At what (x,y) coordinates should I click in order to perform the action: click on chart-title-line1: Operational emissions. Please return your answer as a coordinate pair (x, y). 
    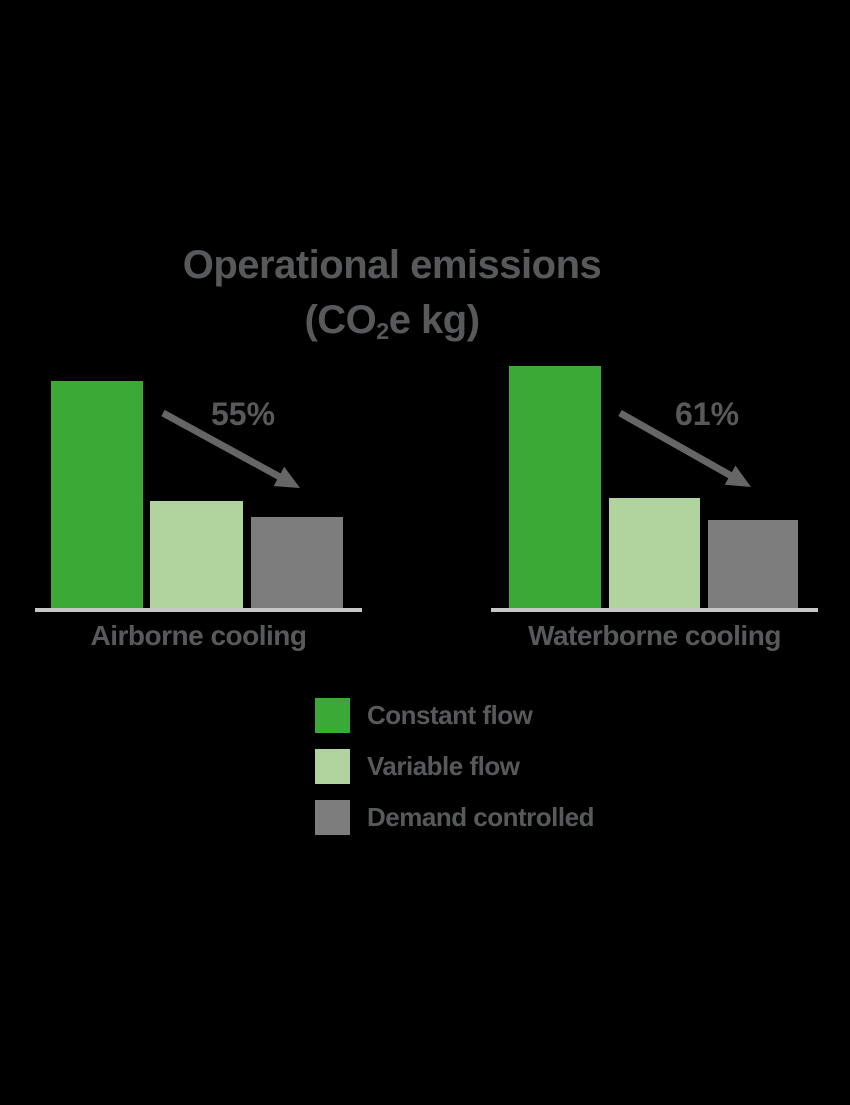
    Looking at the image, I should click on (392, 265).